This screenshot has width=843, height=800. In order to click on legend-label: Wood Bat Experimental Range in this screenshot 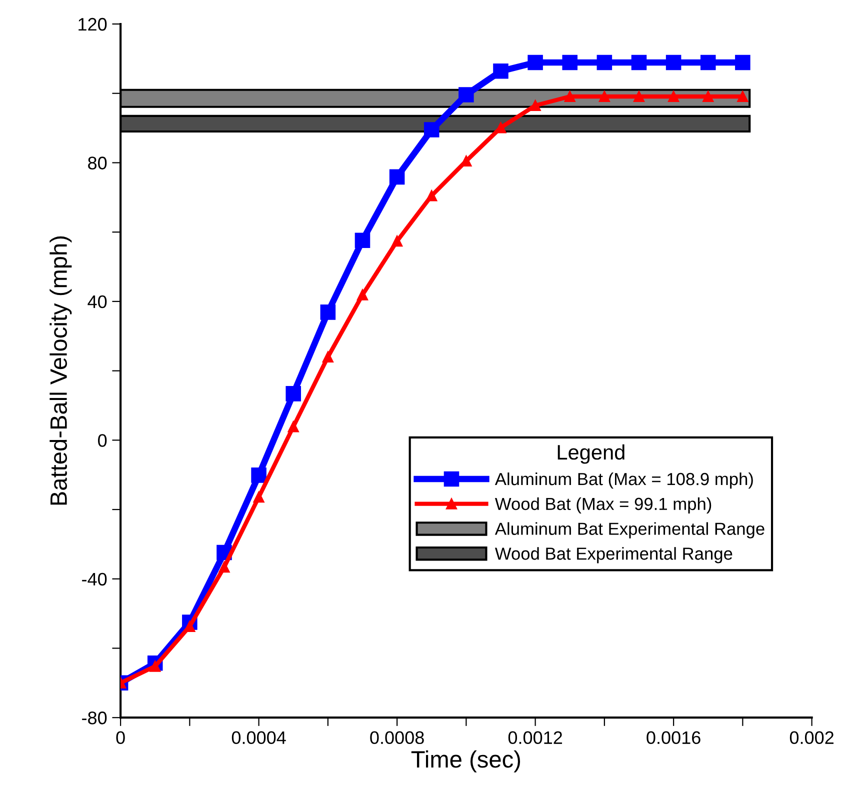, I will do `click(613, 555)`.